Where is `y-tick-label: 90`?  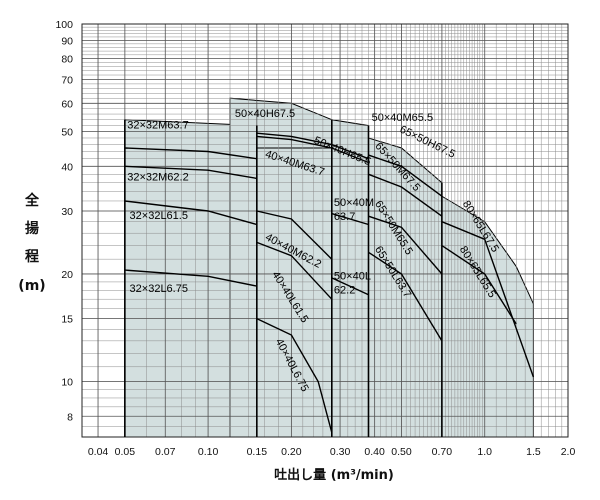
y-tick-label: 90 is located at coordinates (67, 41).